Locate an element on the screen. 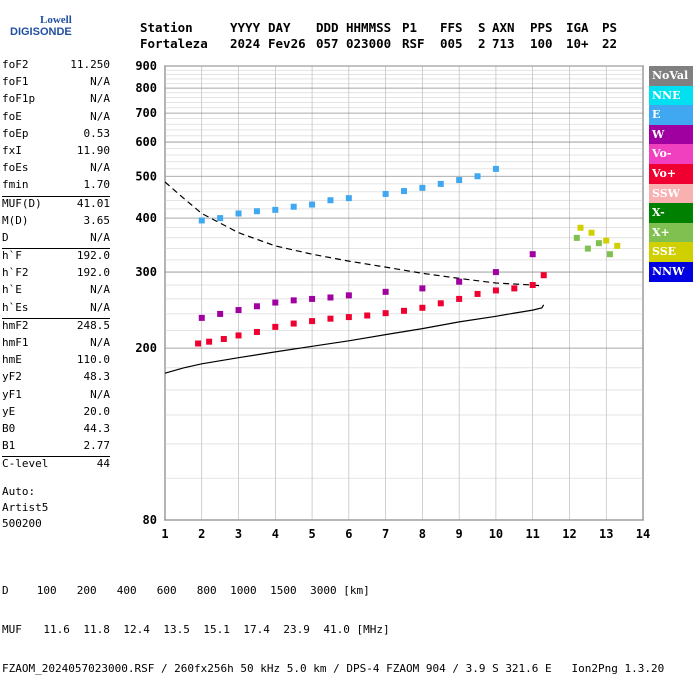 Image resolution: width=700 pixels, height=688 pixels. param-row: h`F2 192.0 is located at coordinates (56, 274).